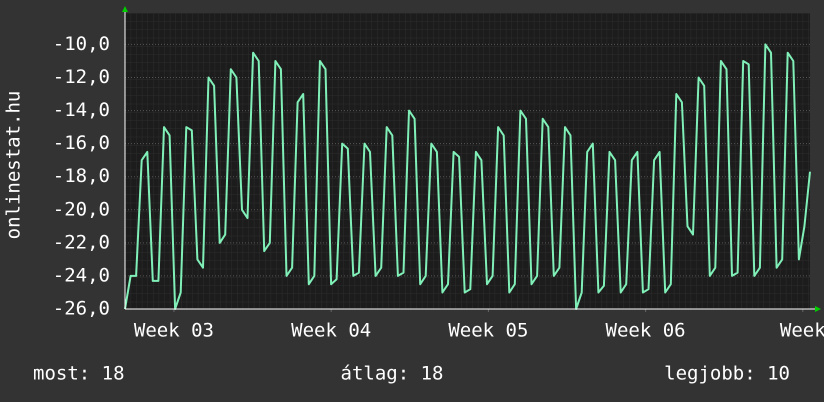  Describe the element at coordinates (14, 165) in the screenshot. I see `y-axis-label: onlinestat.hu` at that location.